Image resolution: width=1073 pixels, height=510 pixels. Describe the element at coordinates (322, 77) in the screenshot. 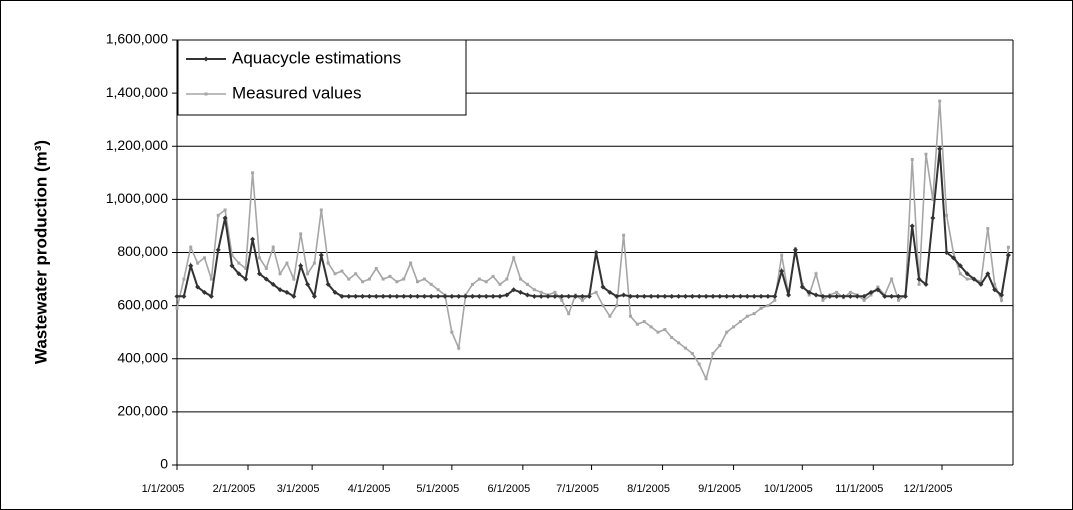

I see `legend: Aquacycle estimations Measured values` at that location.